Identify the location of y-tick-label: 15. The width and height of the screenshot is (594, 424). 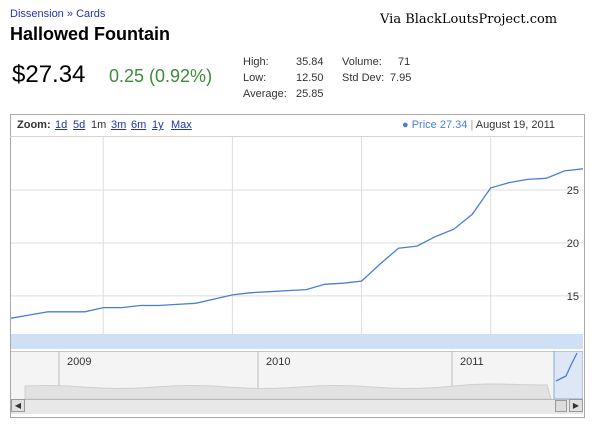
(573, 297).